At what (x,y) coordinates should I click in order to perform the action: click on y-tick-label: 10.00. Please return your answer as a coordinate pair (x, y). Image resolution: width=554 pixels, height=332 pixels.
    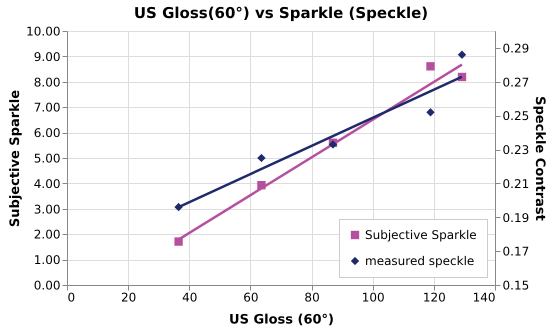
    Looking at the image, I should click on (43, 31).